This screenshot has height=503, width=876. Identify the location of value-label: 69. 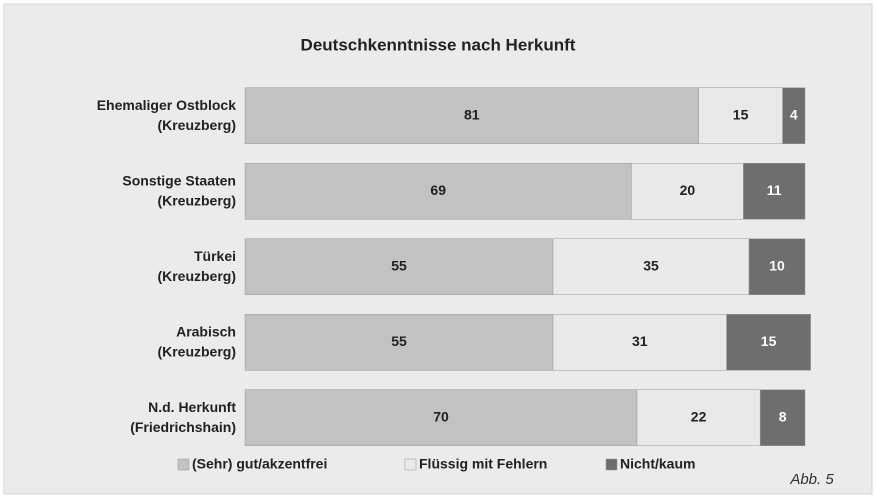
(438, 190).